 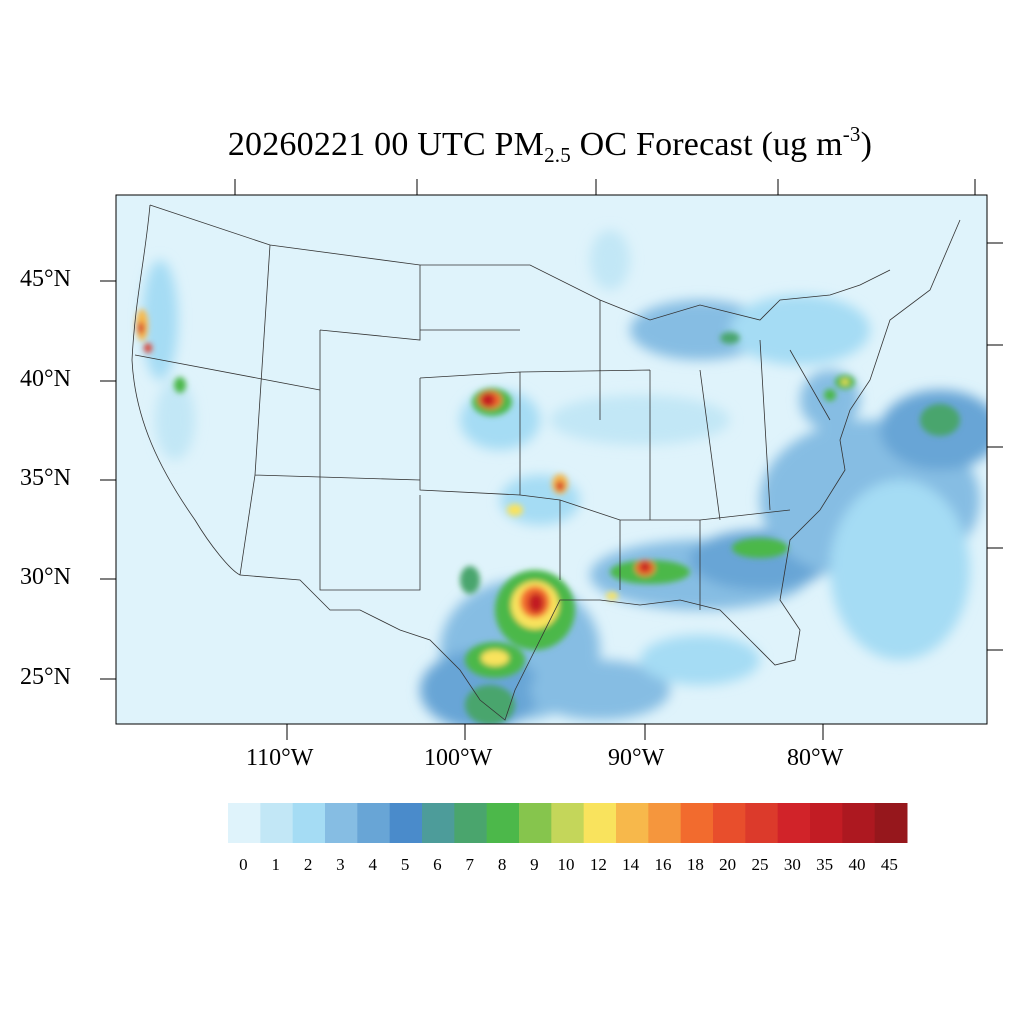 I want to click on colorbar-tick-label: 1, so click(x=276, y=864).